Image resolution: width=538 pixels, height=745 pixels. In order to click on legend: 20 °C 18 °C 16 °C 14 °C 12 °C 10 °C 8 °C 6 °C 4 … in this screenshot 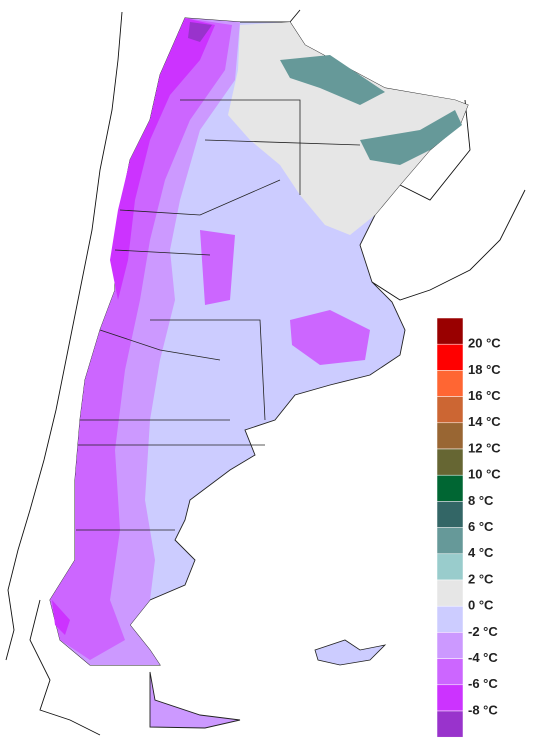, I will do `click(468, 527)`.